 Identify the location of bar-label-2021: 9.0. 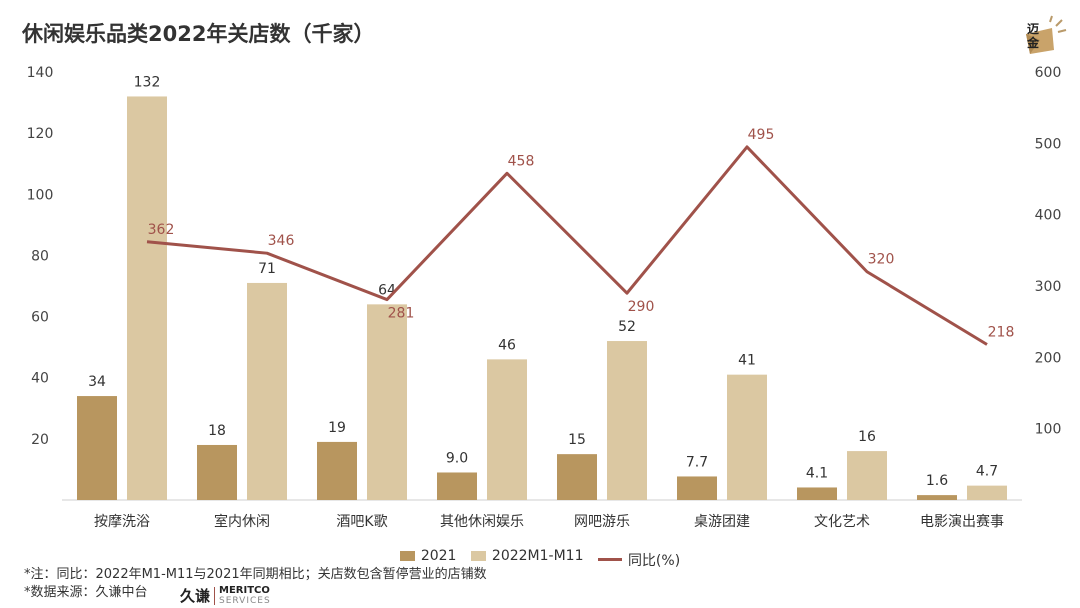
(457, 458).